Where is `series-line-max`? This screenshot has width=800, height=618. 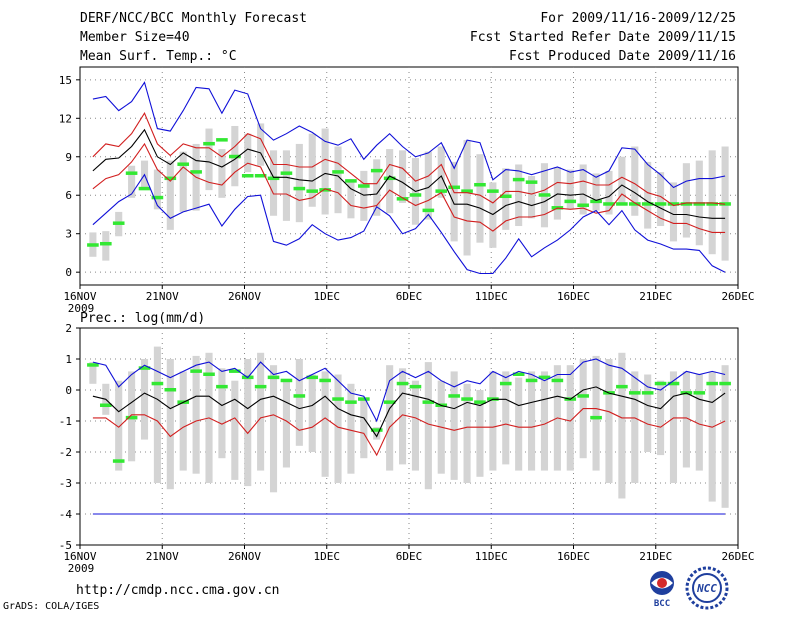
series-line-max is located at coordinates (409, 390).